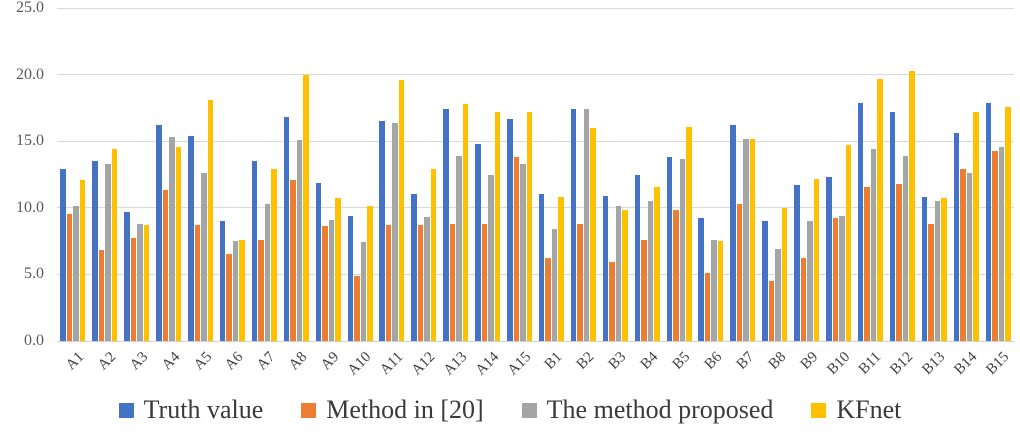  Describe the element at coordinates (34, 340) in the screenshot. I see `y-tick-label: 0.0` at that location.